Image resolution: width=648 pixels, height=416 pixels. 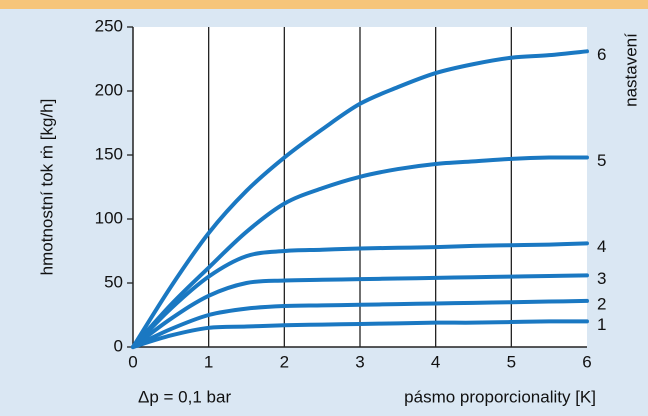 What do you see at coordinates (184, 396) in the screenshot?
I see `annotation: Δp = 0,1 bar` at bounding box center [184, 396].